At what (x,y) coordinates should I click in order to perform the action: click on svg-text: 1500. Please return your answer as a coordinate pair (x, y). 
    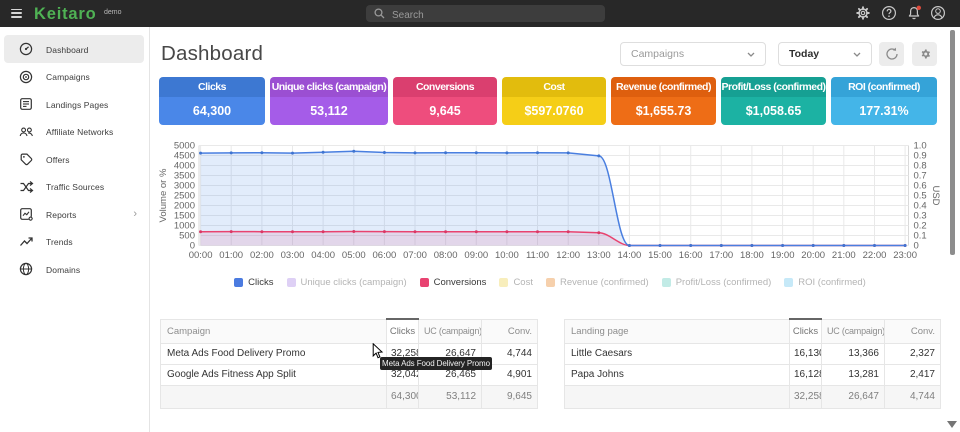
    Looking at the image, I should click on (184, 216).